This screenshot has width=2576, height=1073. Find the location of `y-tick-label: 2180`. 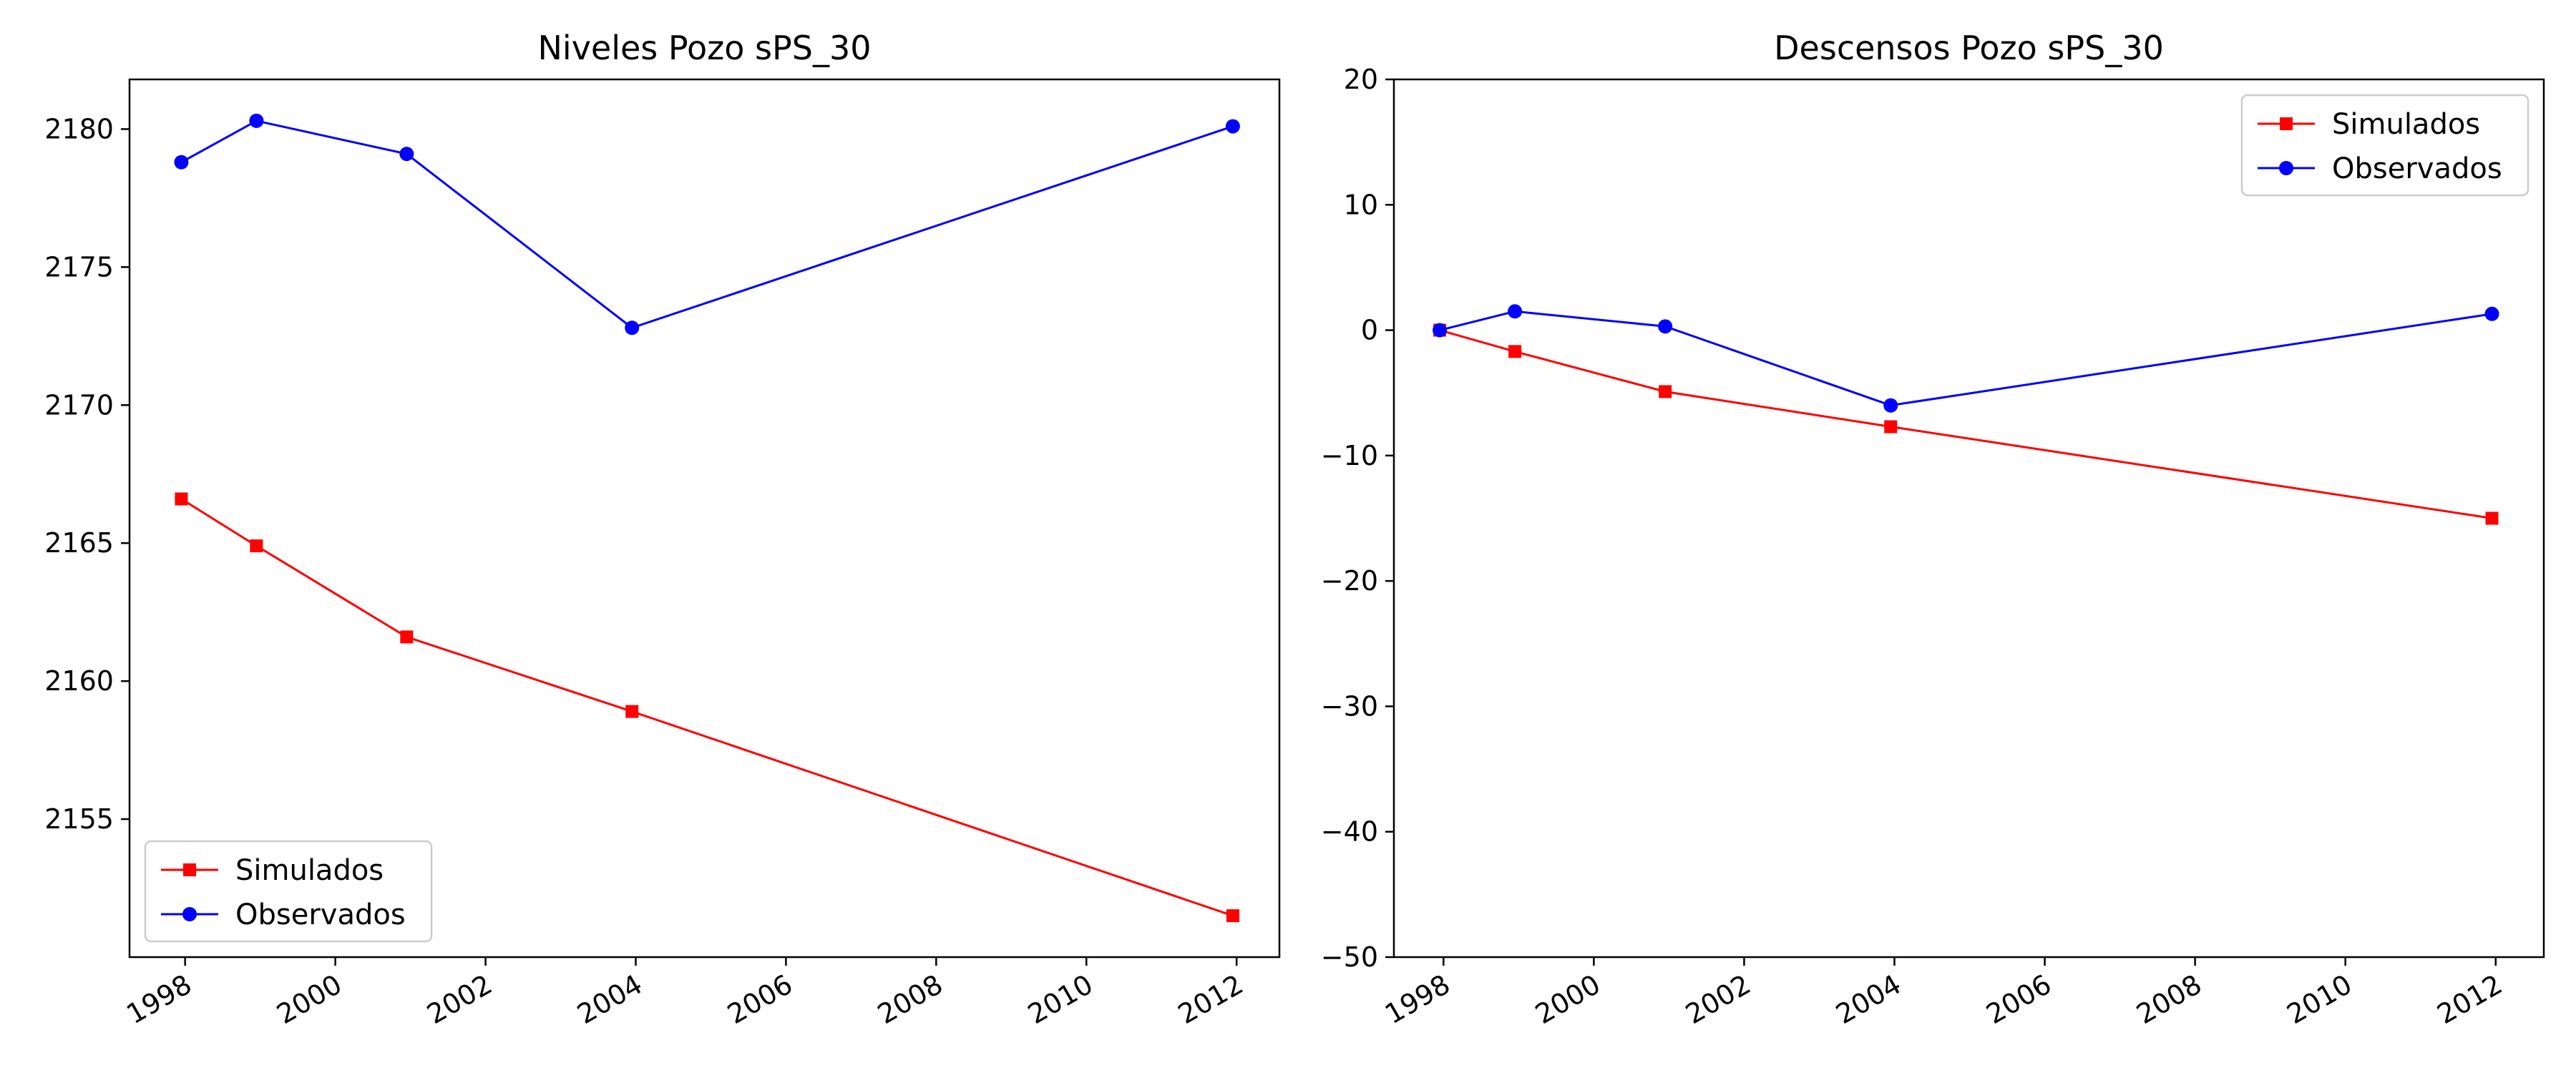

y-tick-label: 2180 is located at coordinates (79, 128).